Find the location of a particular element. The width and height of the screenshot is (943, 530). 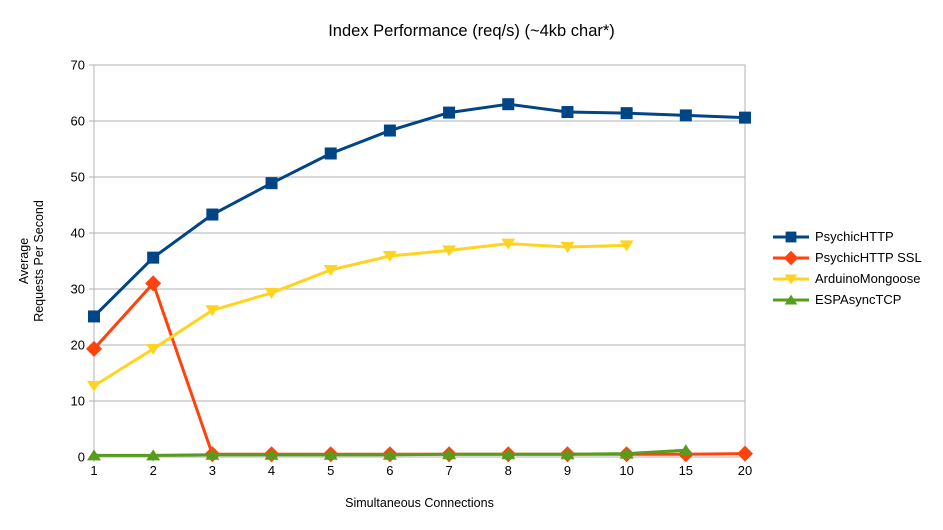

x-tick-label: 7 is located at coordinates (448, 470).